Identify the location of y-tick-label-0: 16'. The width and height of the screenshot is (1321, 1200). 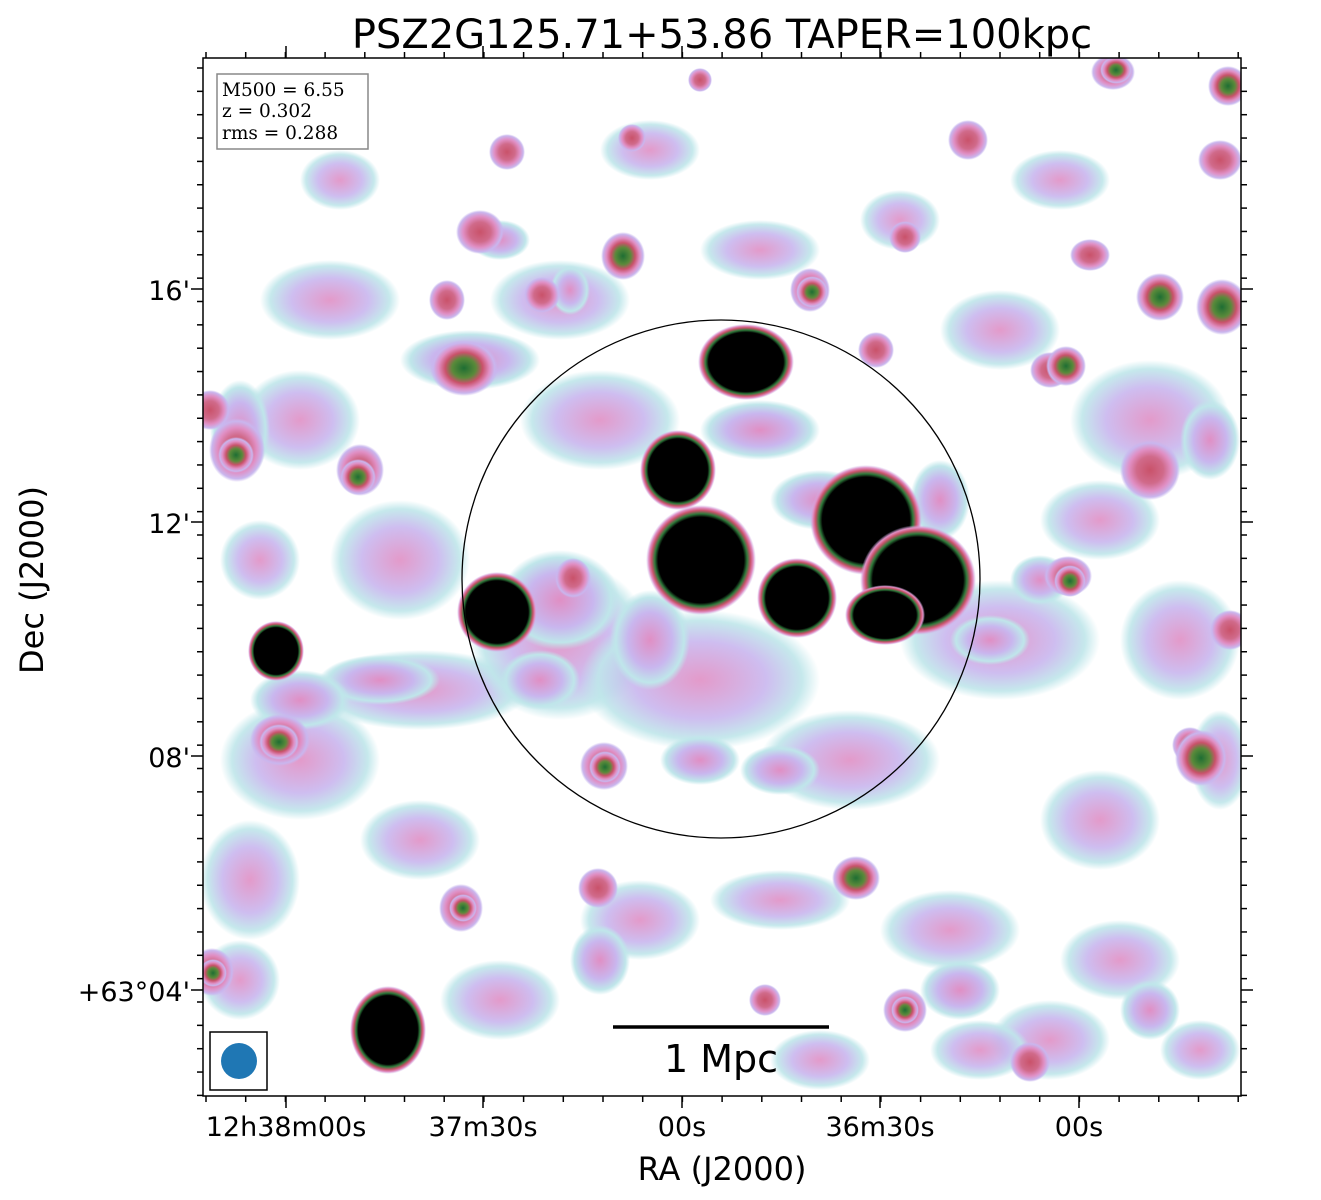
(169, 291).